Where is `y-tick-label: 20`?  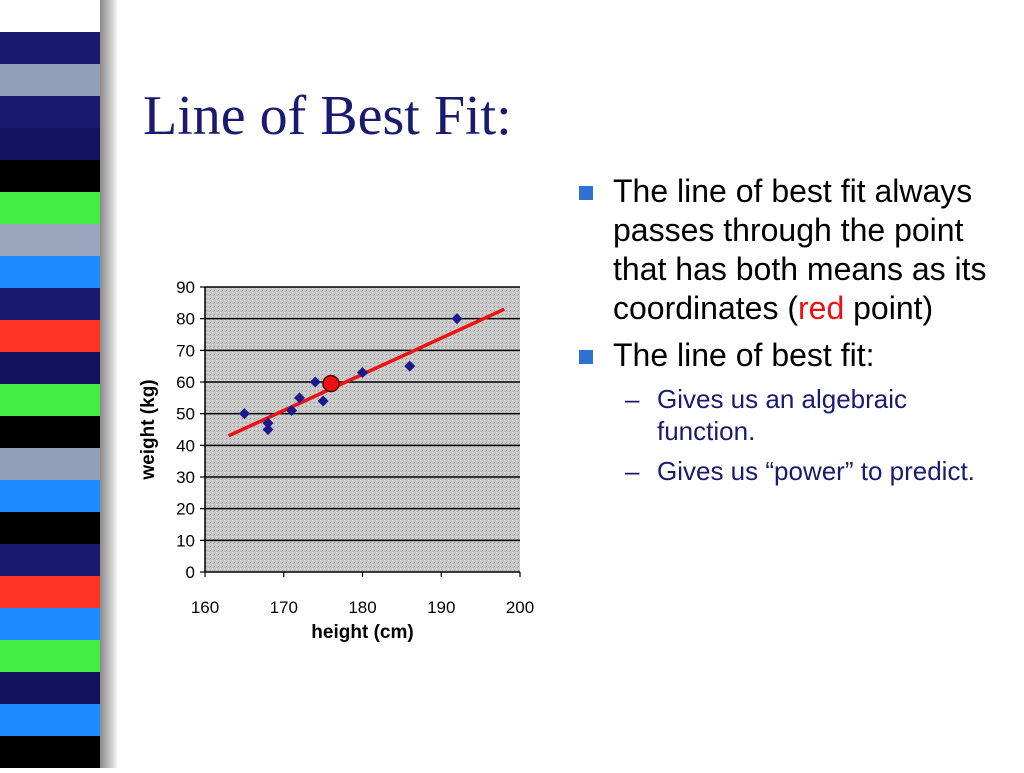 y-tick-label: 20 is located at coordinates (185, 509).